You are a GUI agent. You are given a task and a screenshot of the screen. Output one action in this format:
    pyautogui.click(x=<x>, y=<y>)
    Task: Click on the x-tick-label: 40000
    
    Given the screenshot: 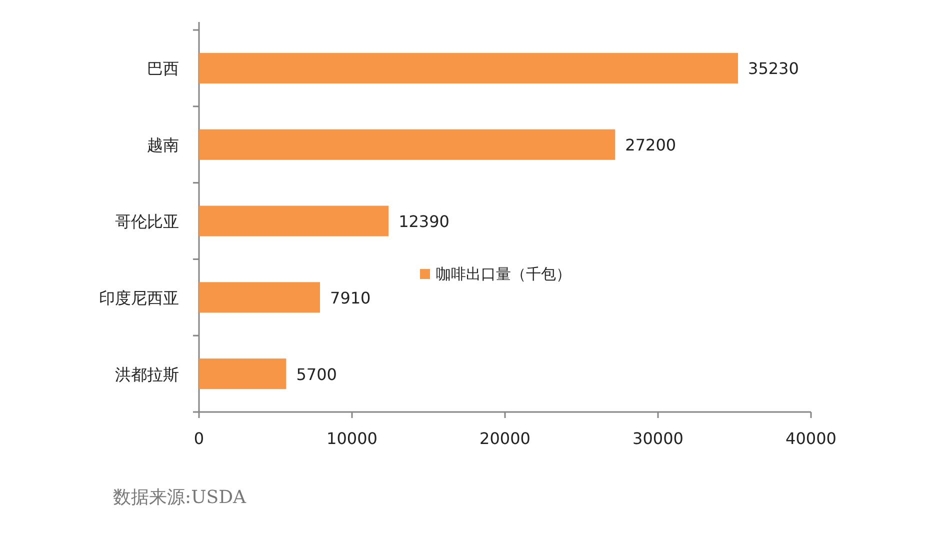 What is the action you would take?
    pyautogui.click(x=811, y=438)
    